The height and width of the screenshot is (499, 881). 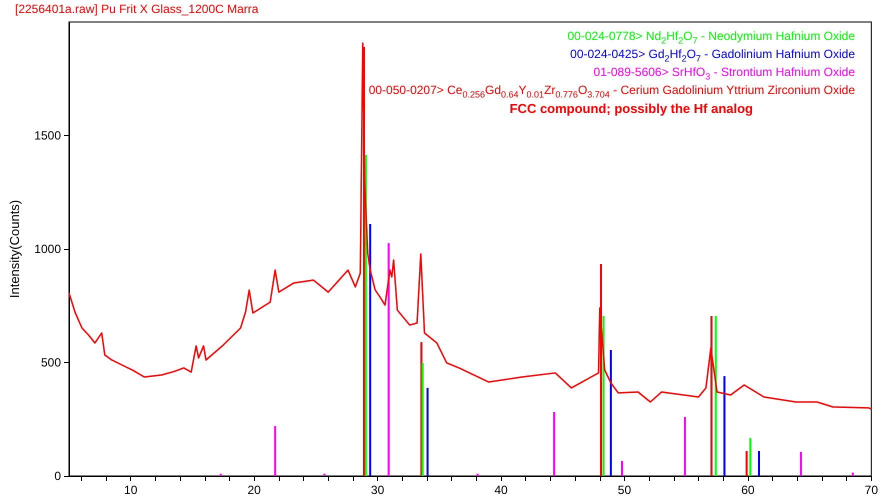 I want to click on annotation: FCC compound; possibly the Hf analog, so click(x=631, y=108).